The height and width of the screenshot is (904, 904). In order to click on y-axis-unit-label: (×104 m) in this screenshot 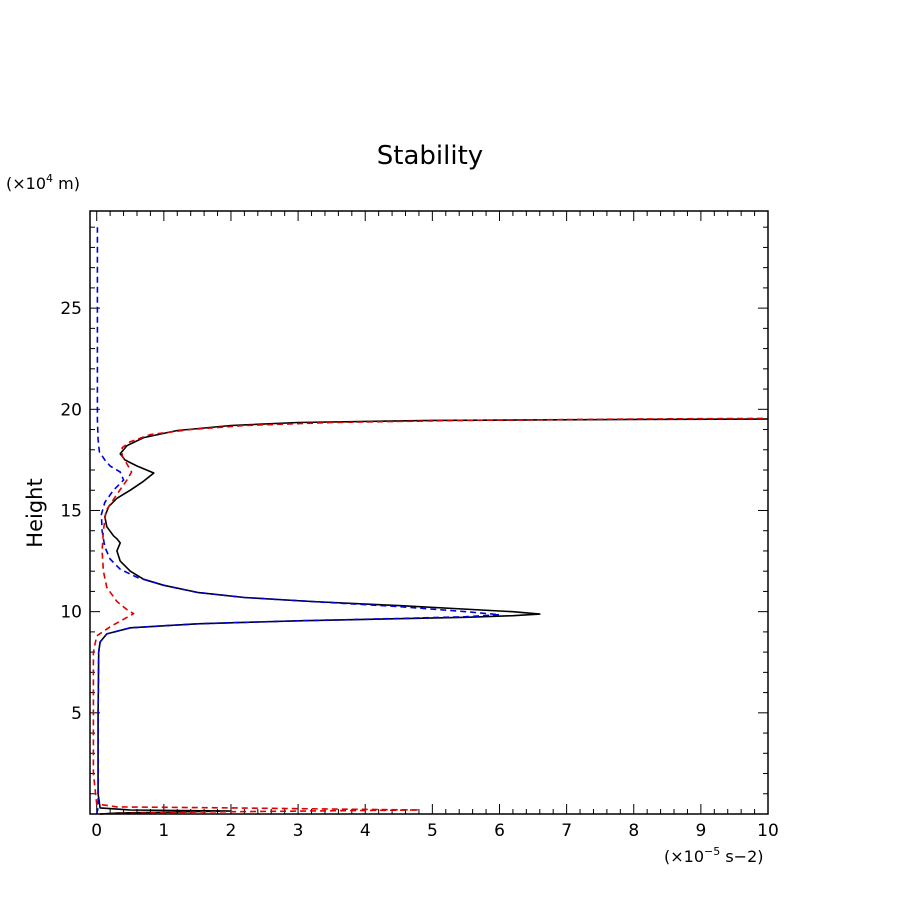, I will do `click(43, 182)`.